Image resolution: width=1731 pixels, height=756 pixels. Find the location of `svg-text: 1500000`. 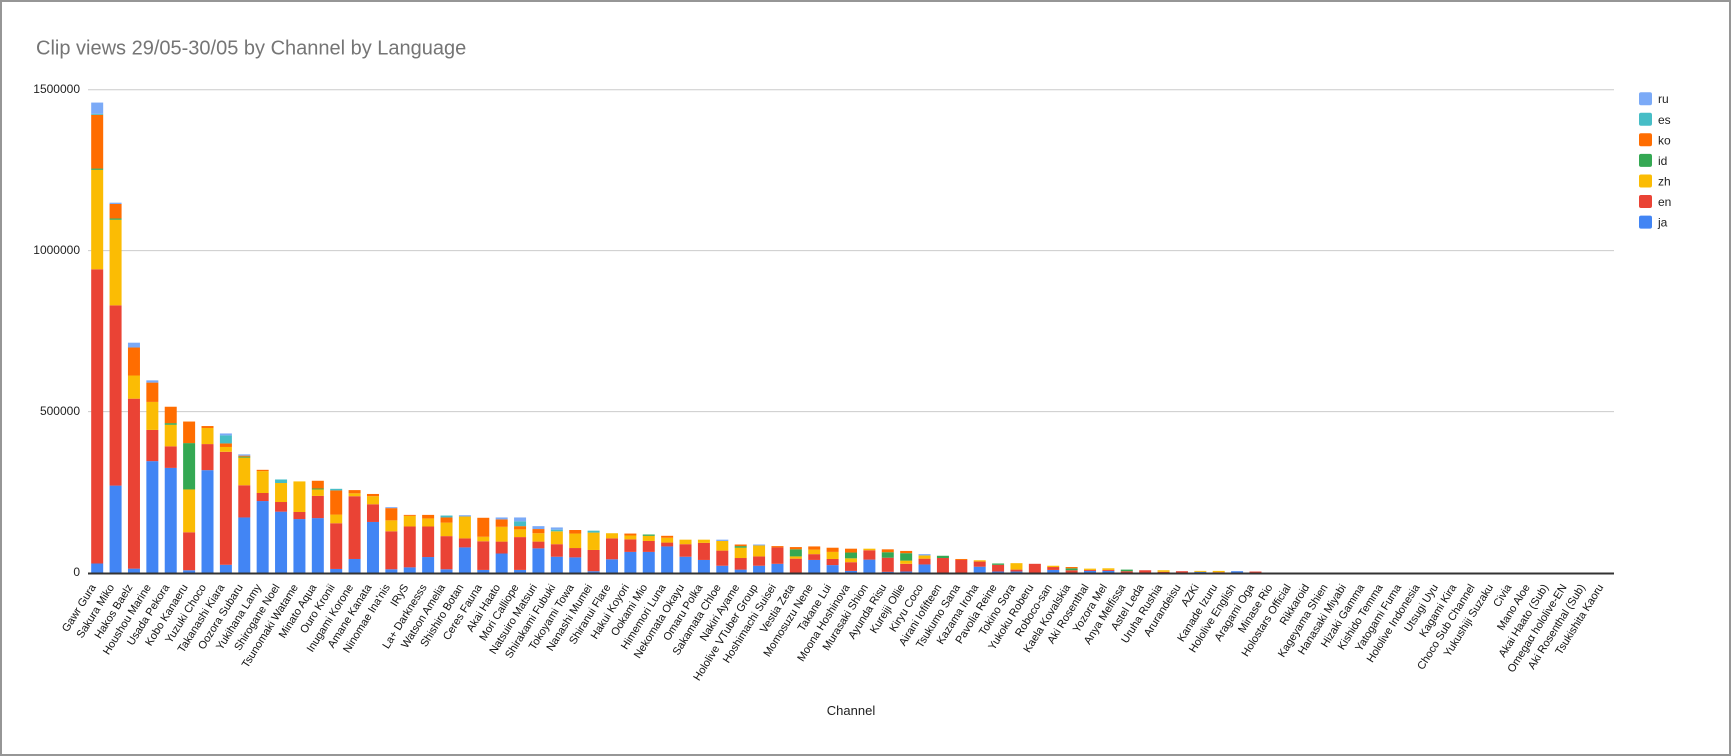

svg-text: 1500000 is located at coordinates (56, 89).